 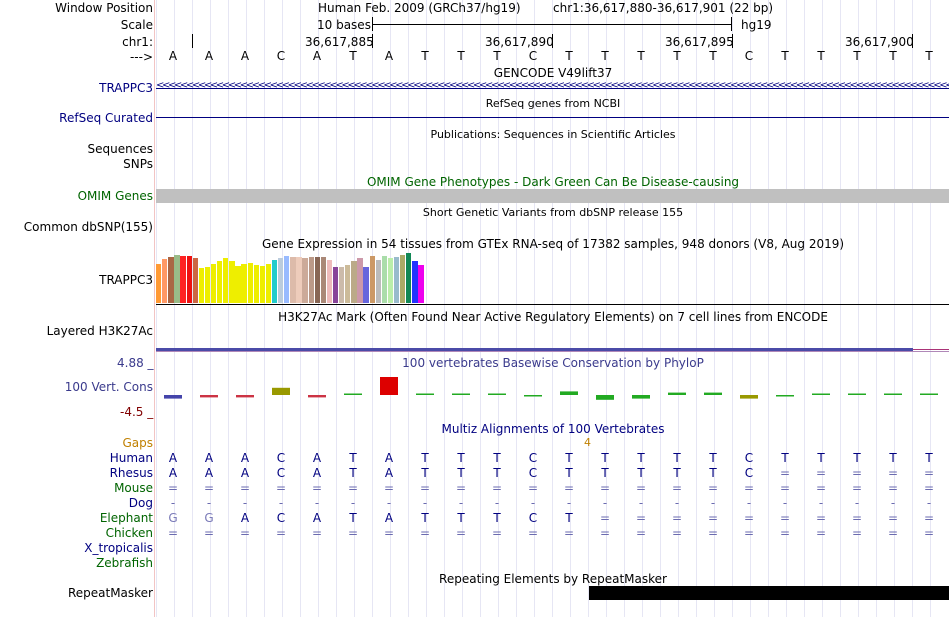 I want to click on conservation-label: 100 Vert. Cons, so click(x=108, y=387).